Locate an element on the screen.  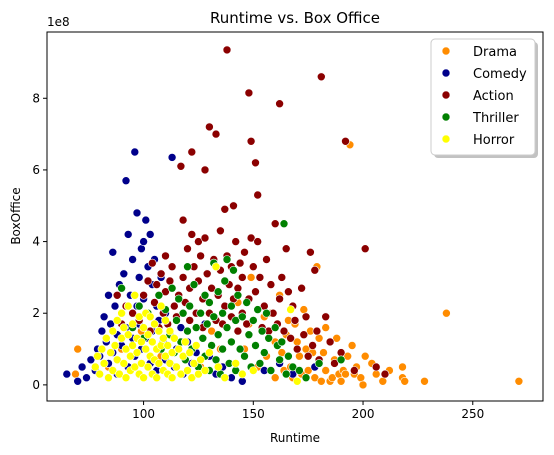
x-tick-label: 150 is located at coordinates (253, 414).